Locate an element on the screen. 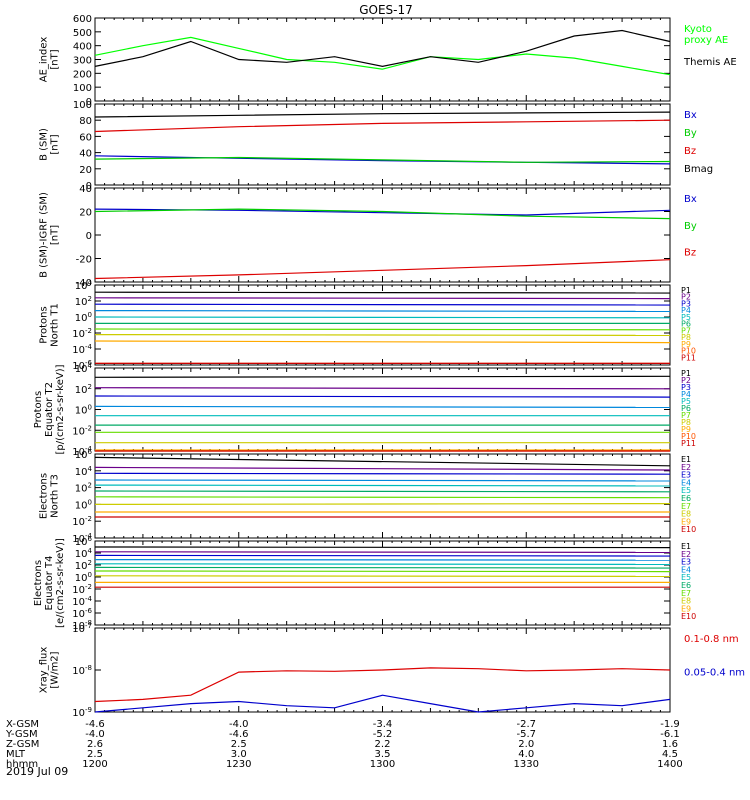 This screenshot has height=800, width=750. footer-value: -2.7 is located at coordinates (526, 724).